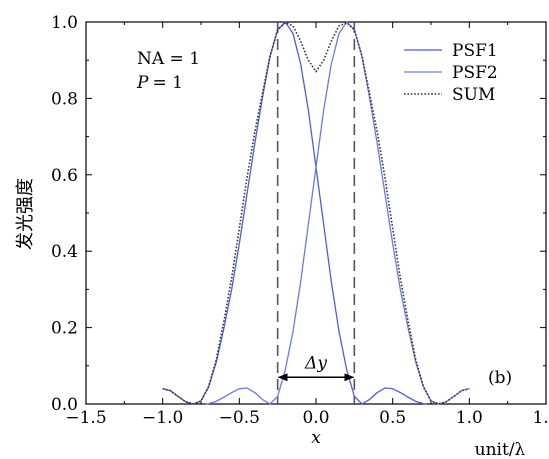 This screenshot has width=549, height=459. What do you see at coordinates (64, 23) in the screenshot?
I see `y-tick-label: 1.0` at bounding box center [64, 23].